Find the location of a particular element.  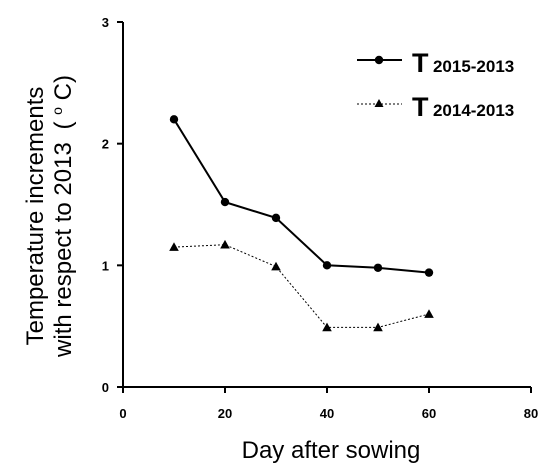

y-tick-label: 2 is located at coordinates (105, 144).